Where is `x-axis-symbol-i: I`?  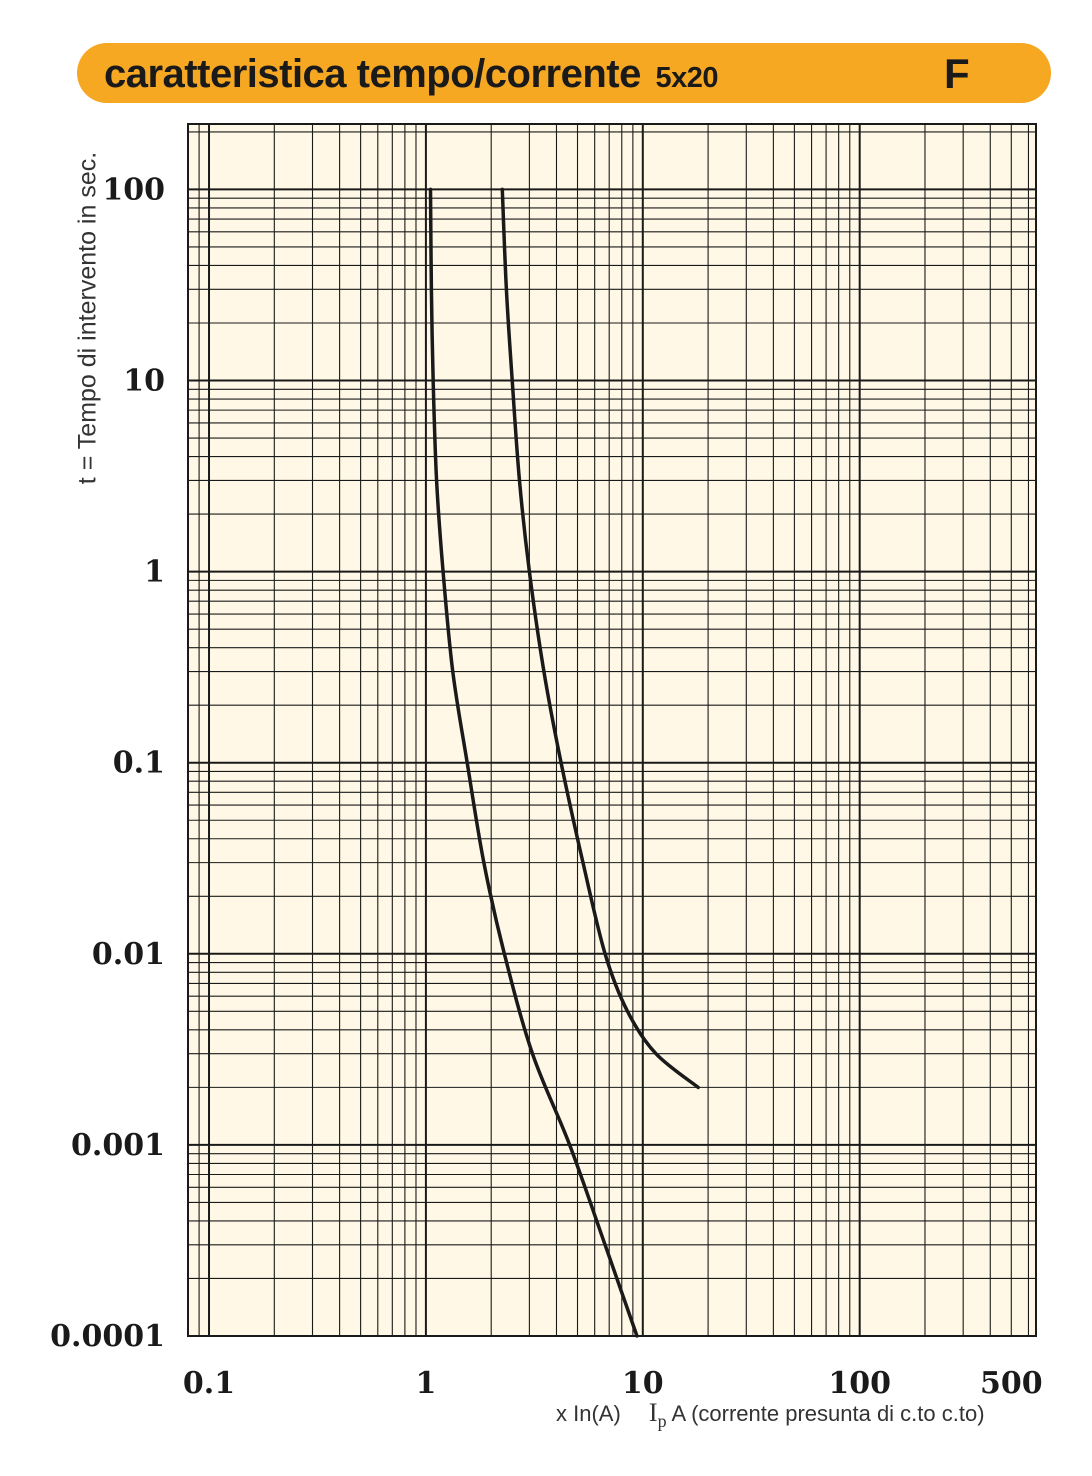
x-axis-symbol-i: I is located at coordinates (653, 1412).